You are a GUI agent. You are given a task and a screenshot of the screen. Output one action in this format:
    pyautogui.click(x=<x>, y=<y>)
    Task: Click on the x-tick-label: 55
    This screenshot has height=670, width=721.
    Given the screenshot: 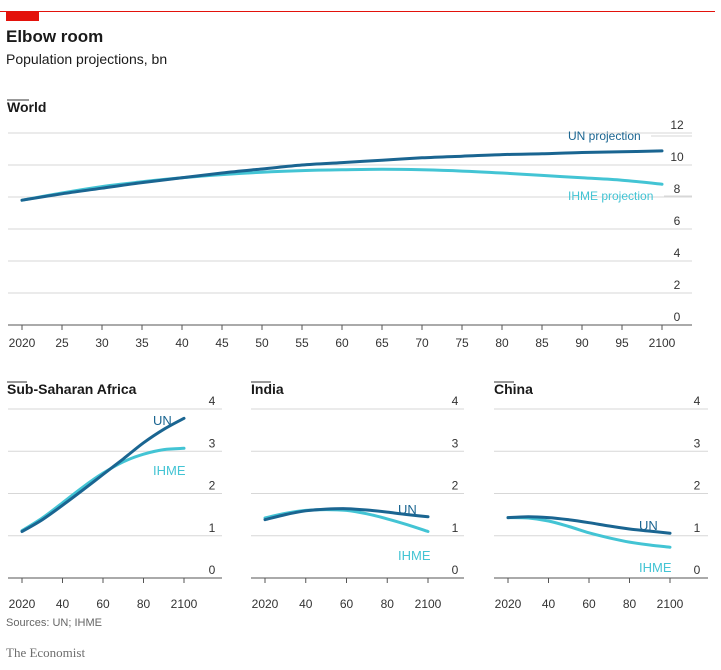 What is the action you would take?
    pyautogui.click(x=302, y=343)
    